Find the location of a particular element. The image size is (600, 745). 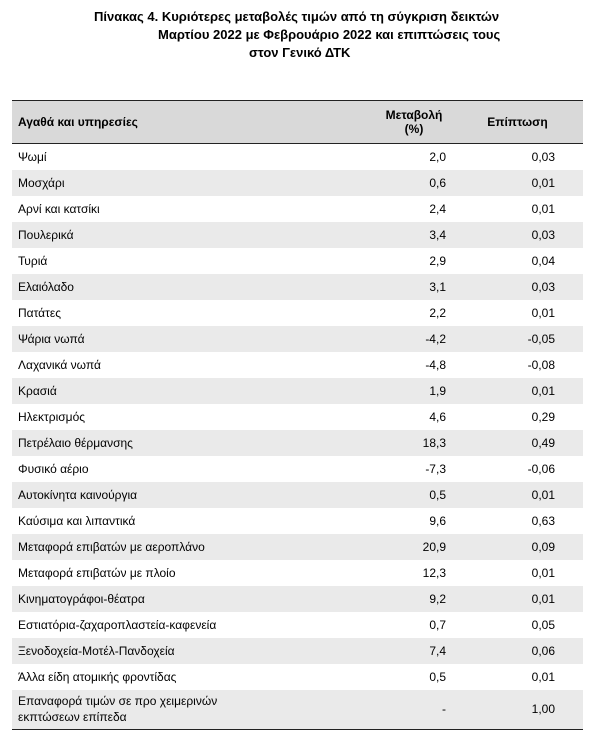

row-item-name: Καύσιμα και λιπαντικά is located at coordinates (77, 520).